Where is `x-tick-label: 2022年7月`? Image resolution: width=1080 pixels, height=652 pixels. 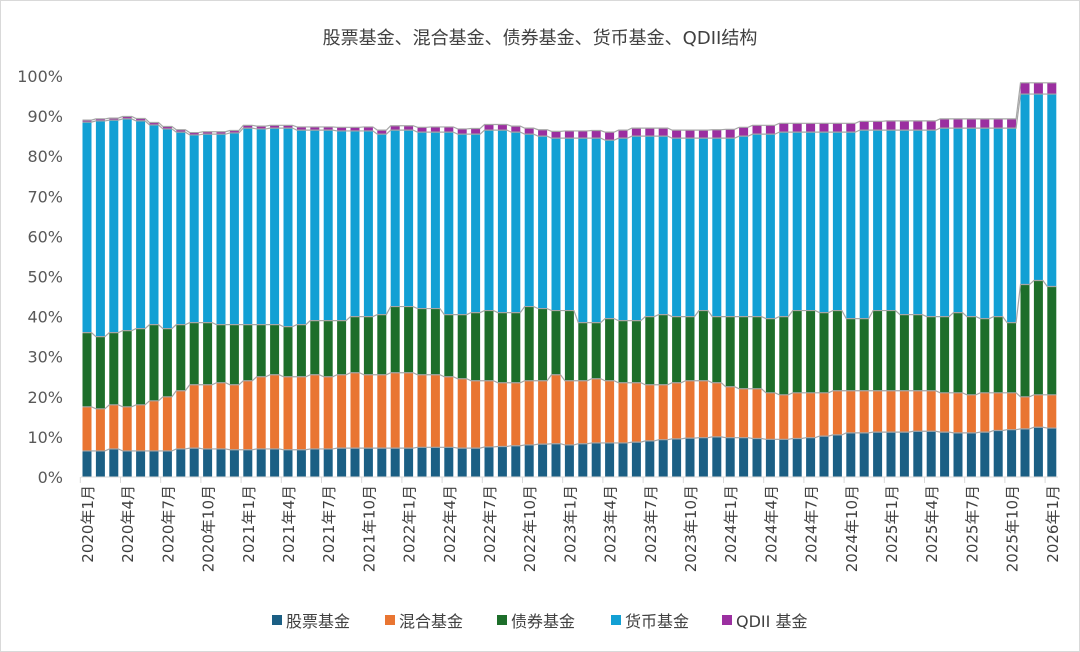
x-tick-label: 2022年7月 is located at coordinates (490, 524).